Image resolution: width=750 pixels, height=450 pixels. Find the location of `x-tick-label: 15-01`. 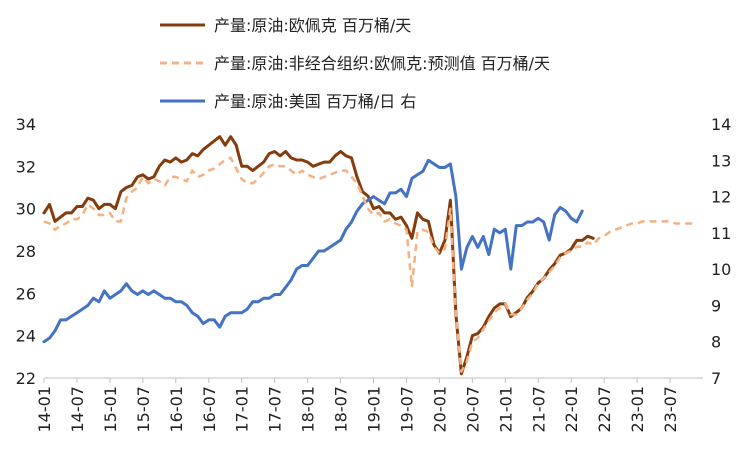

x-tick-label: 15-01 is located at coordinates (110, 409).